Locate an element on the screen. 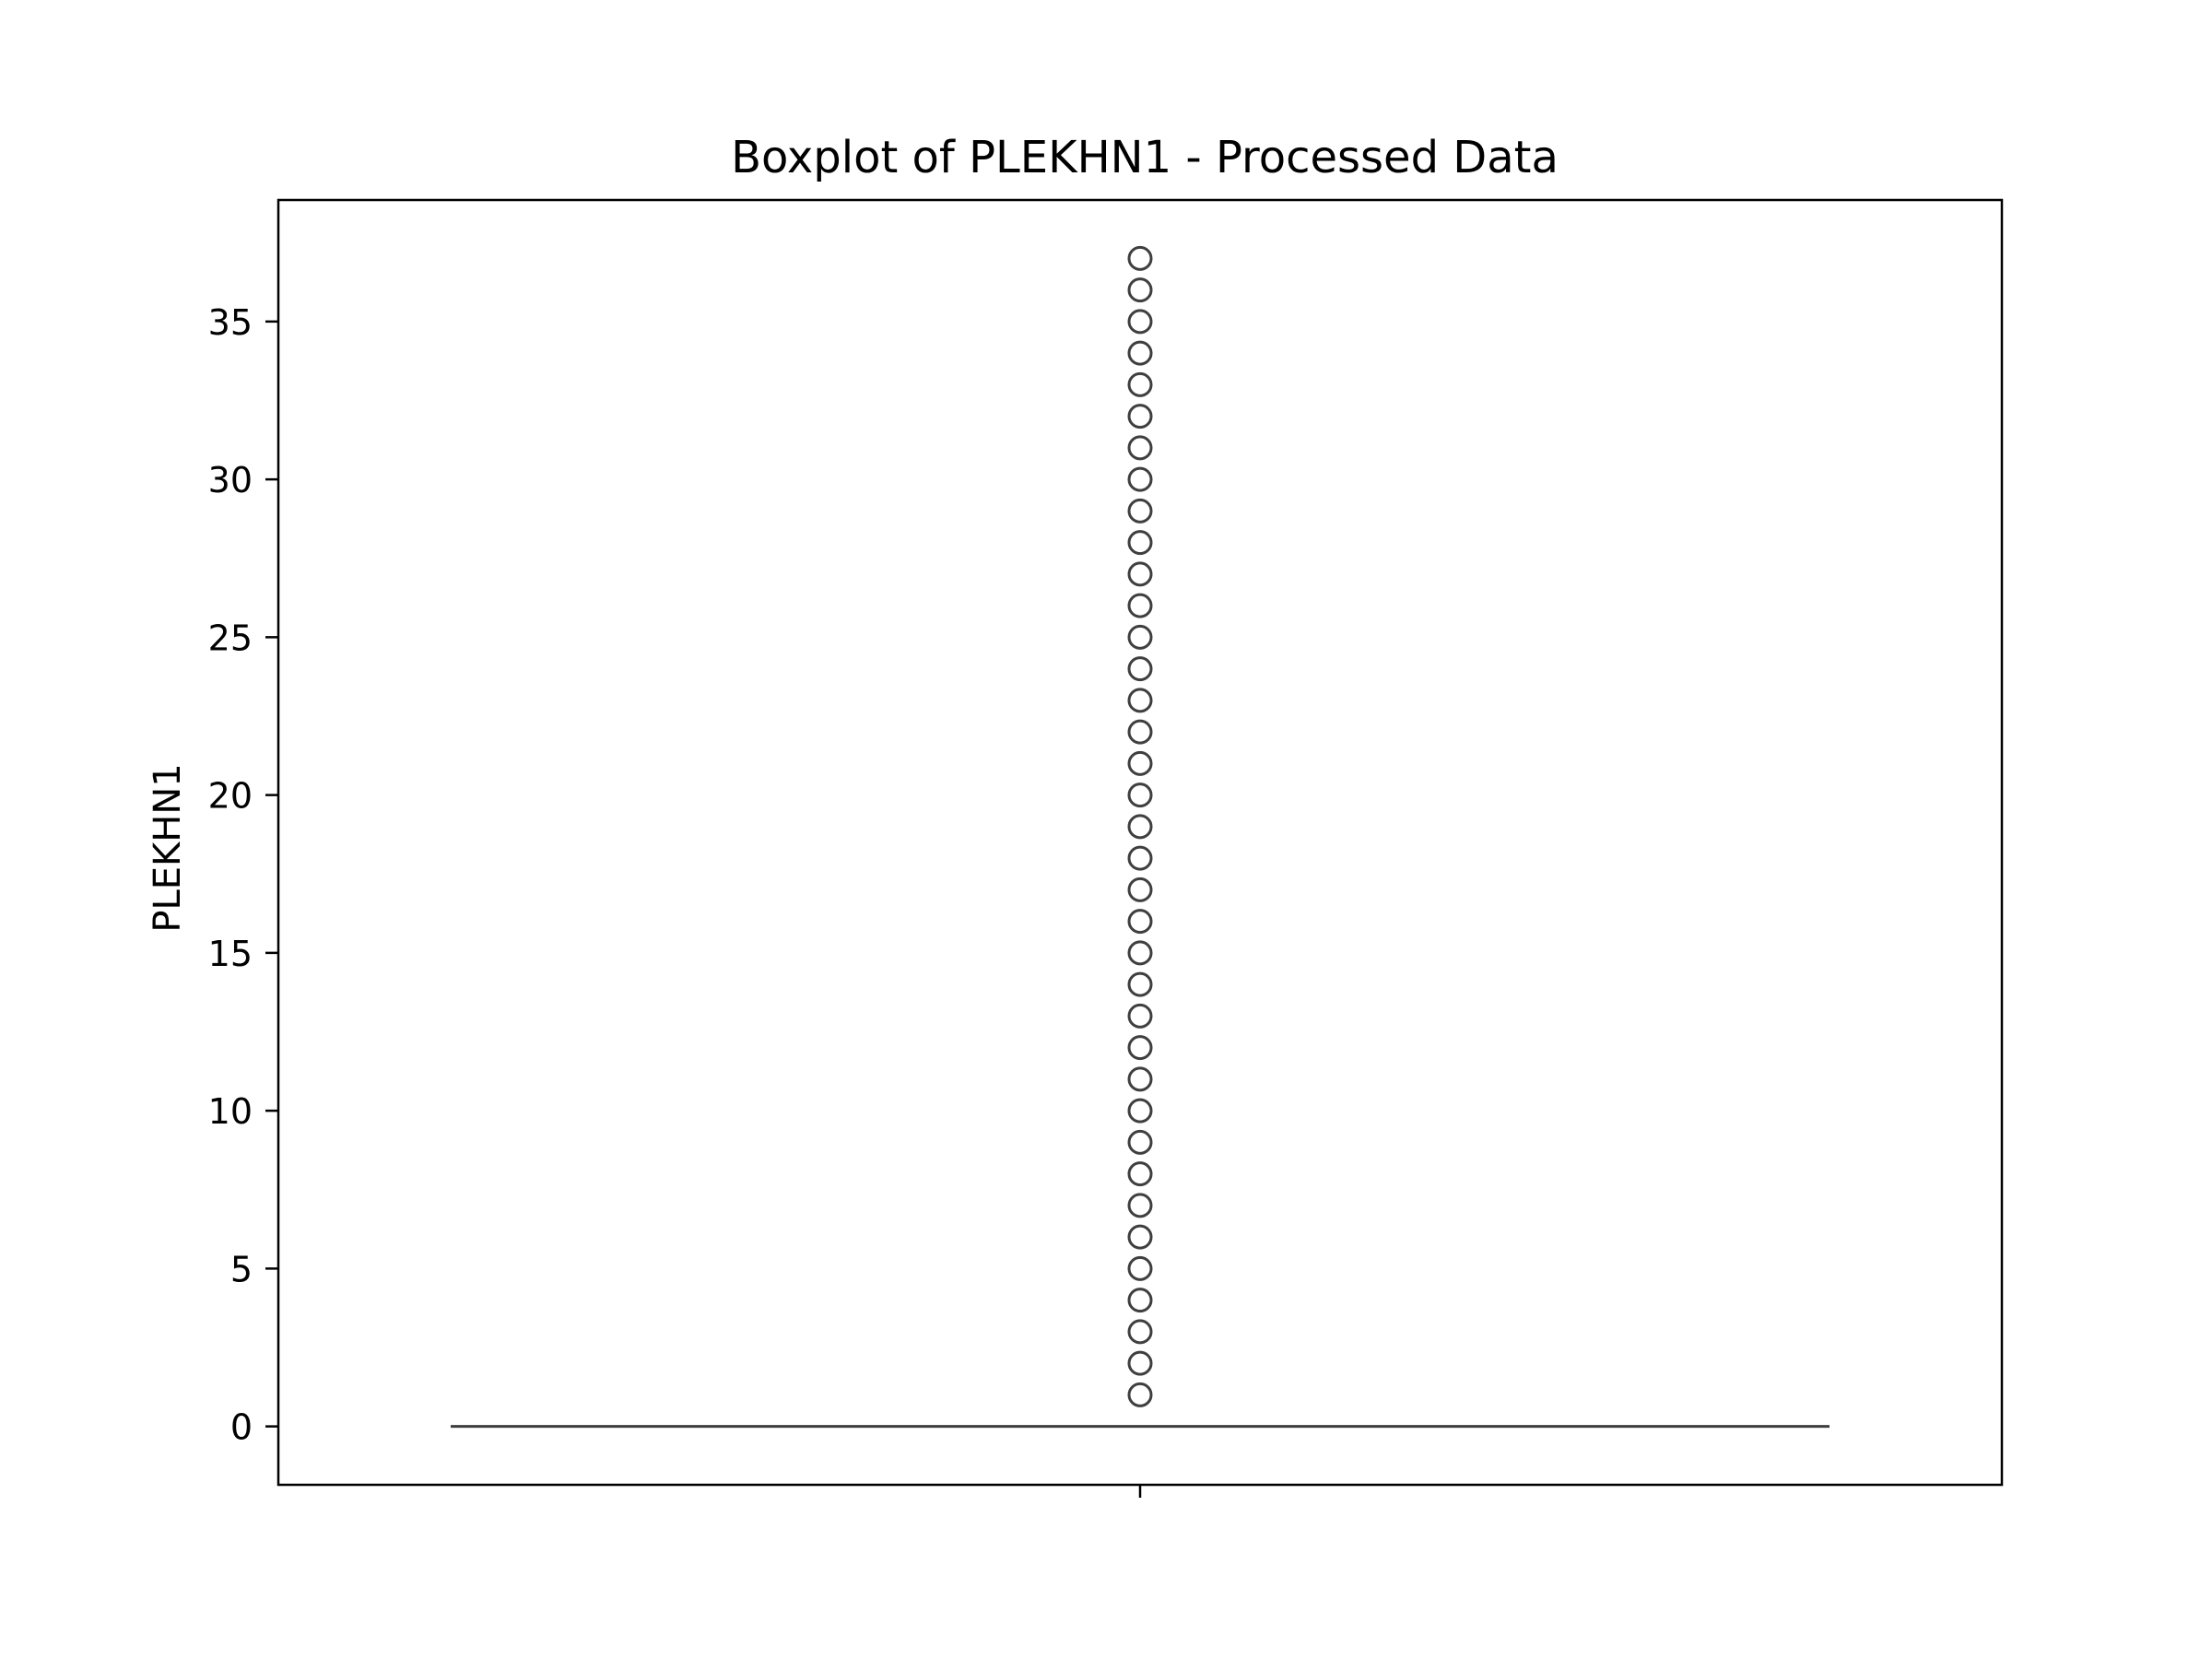  y-tick-label: 25 is located at coordinates (230, 638).